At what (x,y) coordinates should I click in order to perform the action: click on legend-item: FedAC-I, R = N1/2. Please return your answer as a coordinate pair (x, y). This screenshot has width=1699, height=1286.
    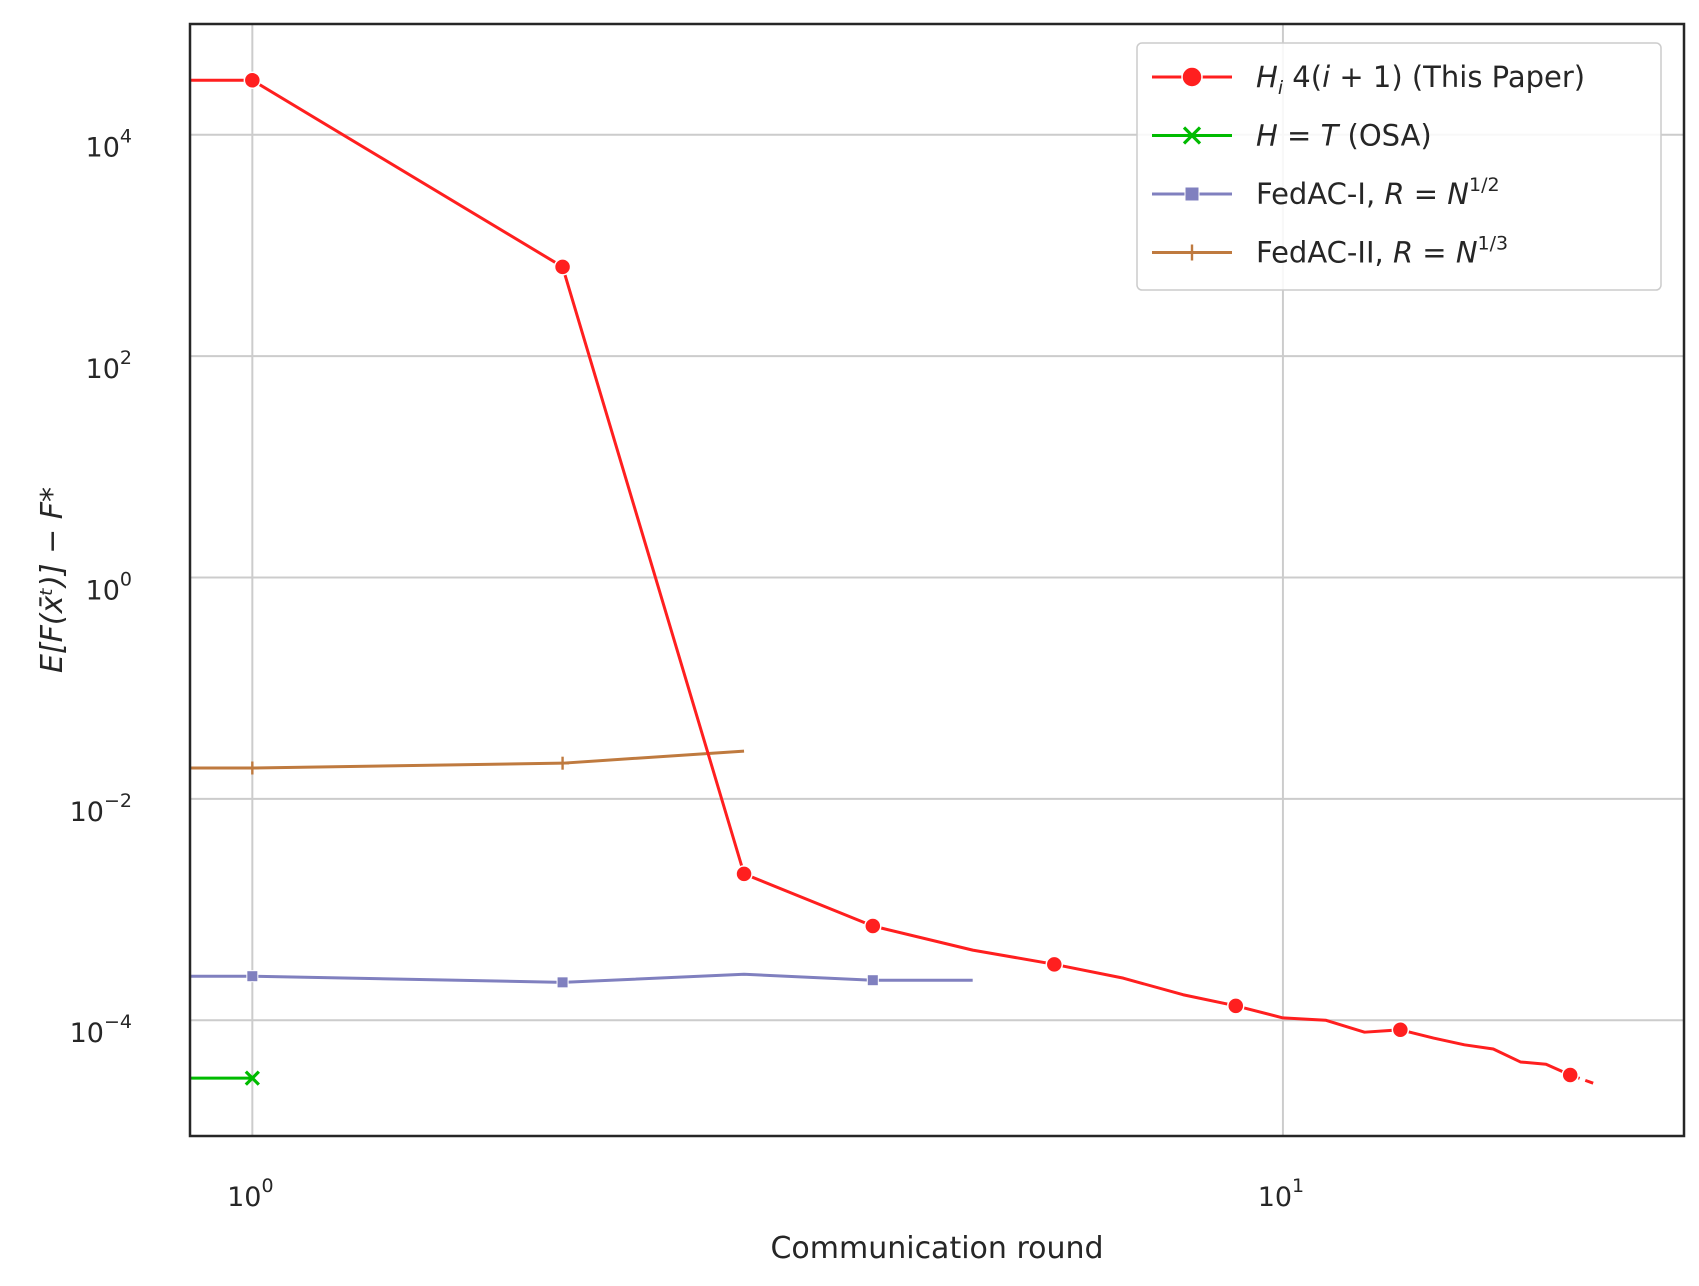
    Looking at the image, I should click on (1326, 192).